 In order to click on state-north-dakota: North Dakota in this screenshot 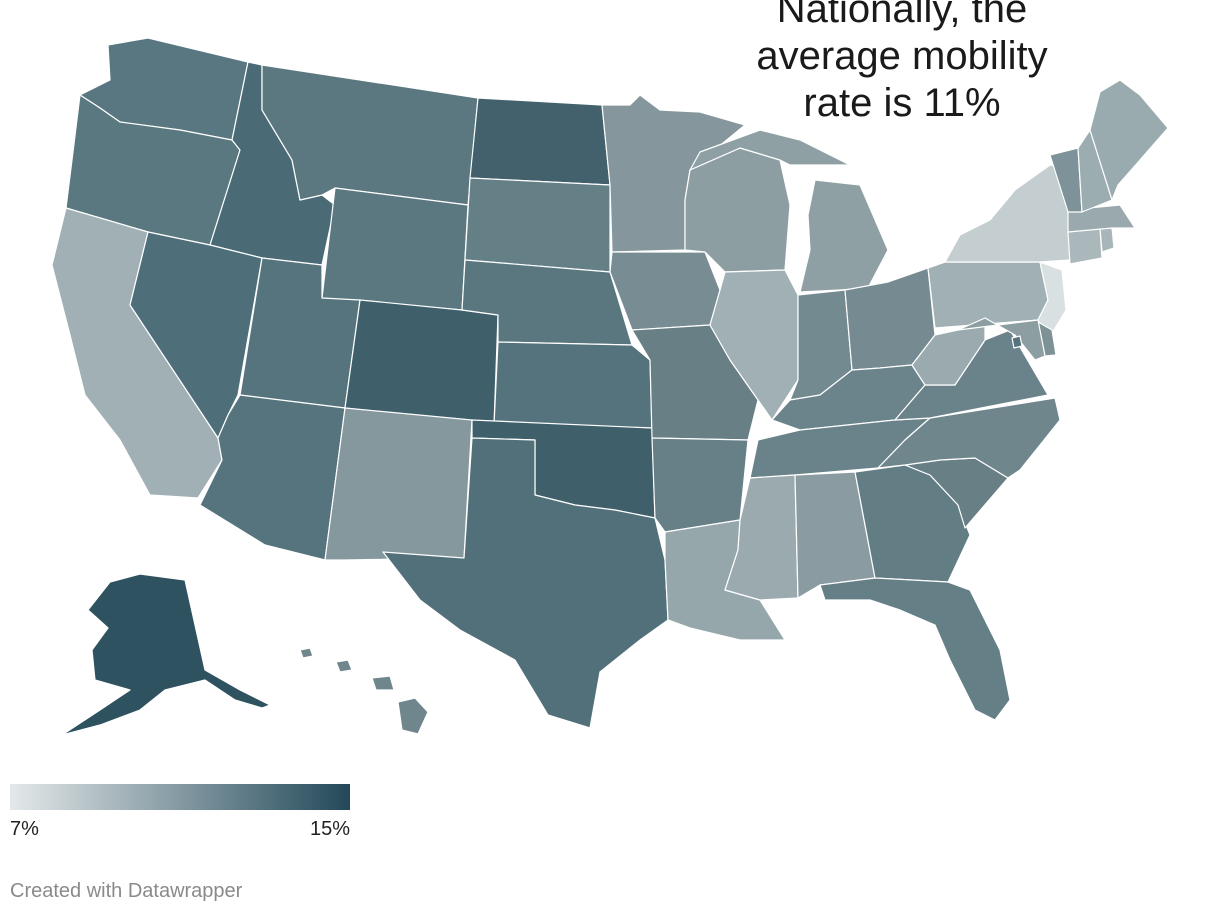, I will do `click(540, 141)`.